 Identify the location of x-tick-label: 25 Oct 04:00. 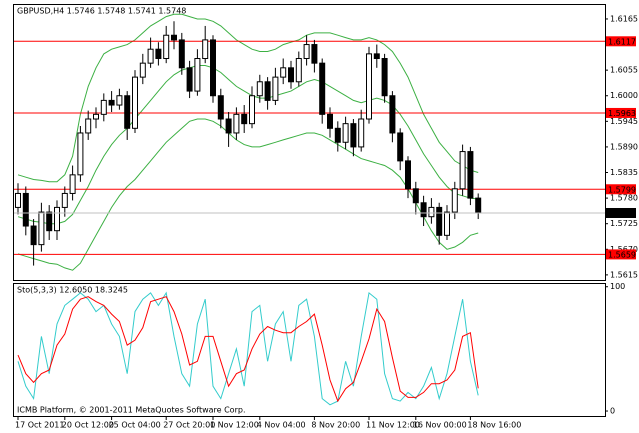
(135, 425).